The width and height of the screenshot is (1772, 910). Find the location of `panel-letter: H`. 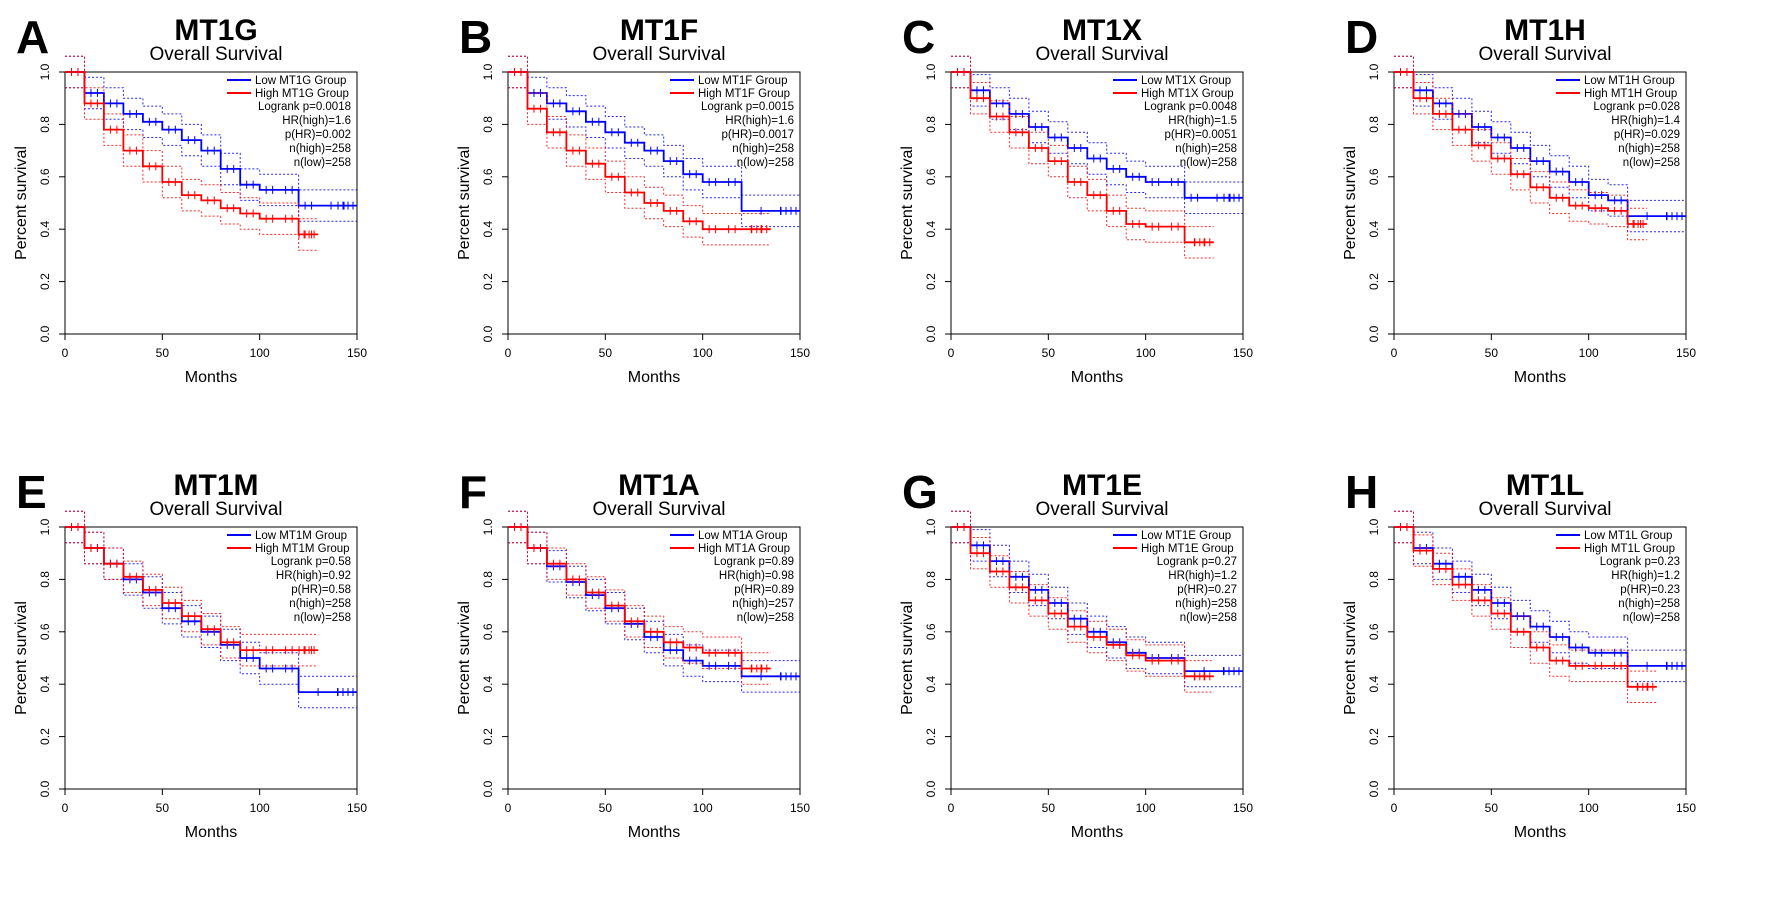

panel-letter: H is located at coordinates (1362, 492).